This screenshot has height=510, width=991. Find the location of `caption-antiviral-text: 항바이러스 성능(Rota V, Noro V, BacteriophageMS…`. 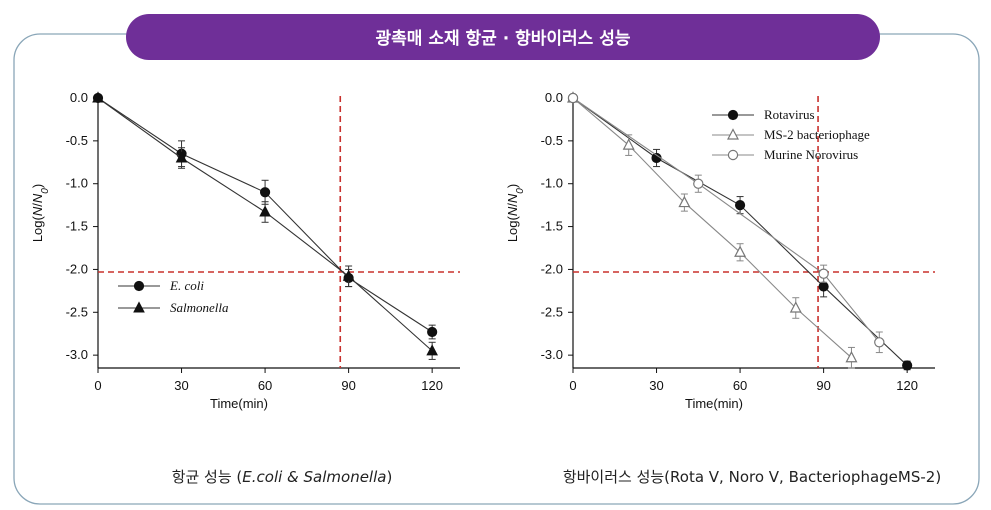

caption-antiviral-text: 항바이러스 성능(Rota V, Noro V, BacteriophageMS… is located at coordinates (752, 477).